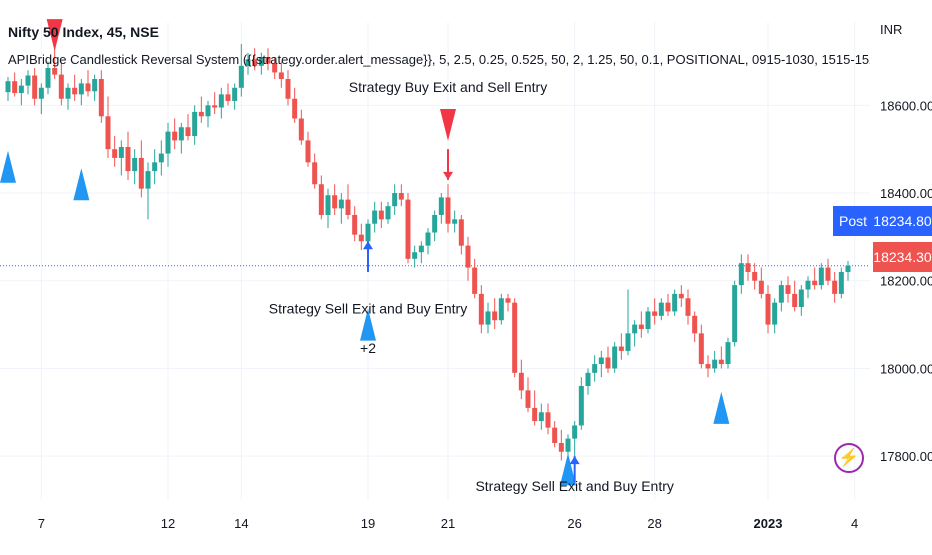  I want to click on strategy-annotation: Strategy Sell Exit and Buy Entry, so click(574, 486).